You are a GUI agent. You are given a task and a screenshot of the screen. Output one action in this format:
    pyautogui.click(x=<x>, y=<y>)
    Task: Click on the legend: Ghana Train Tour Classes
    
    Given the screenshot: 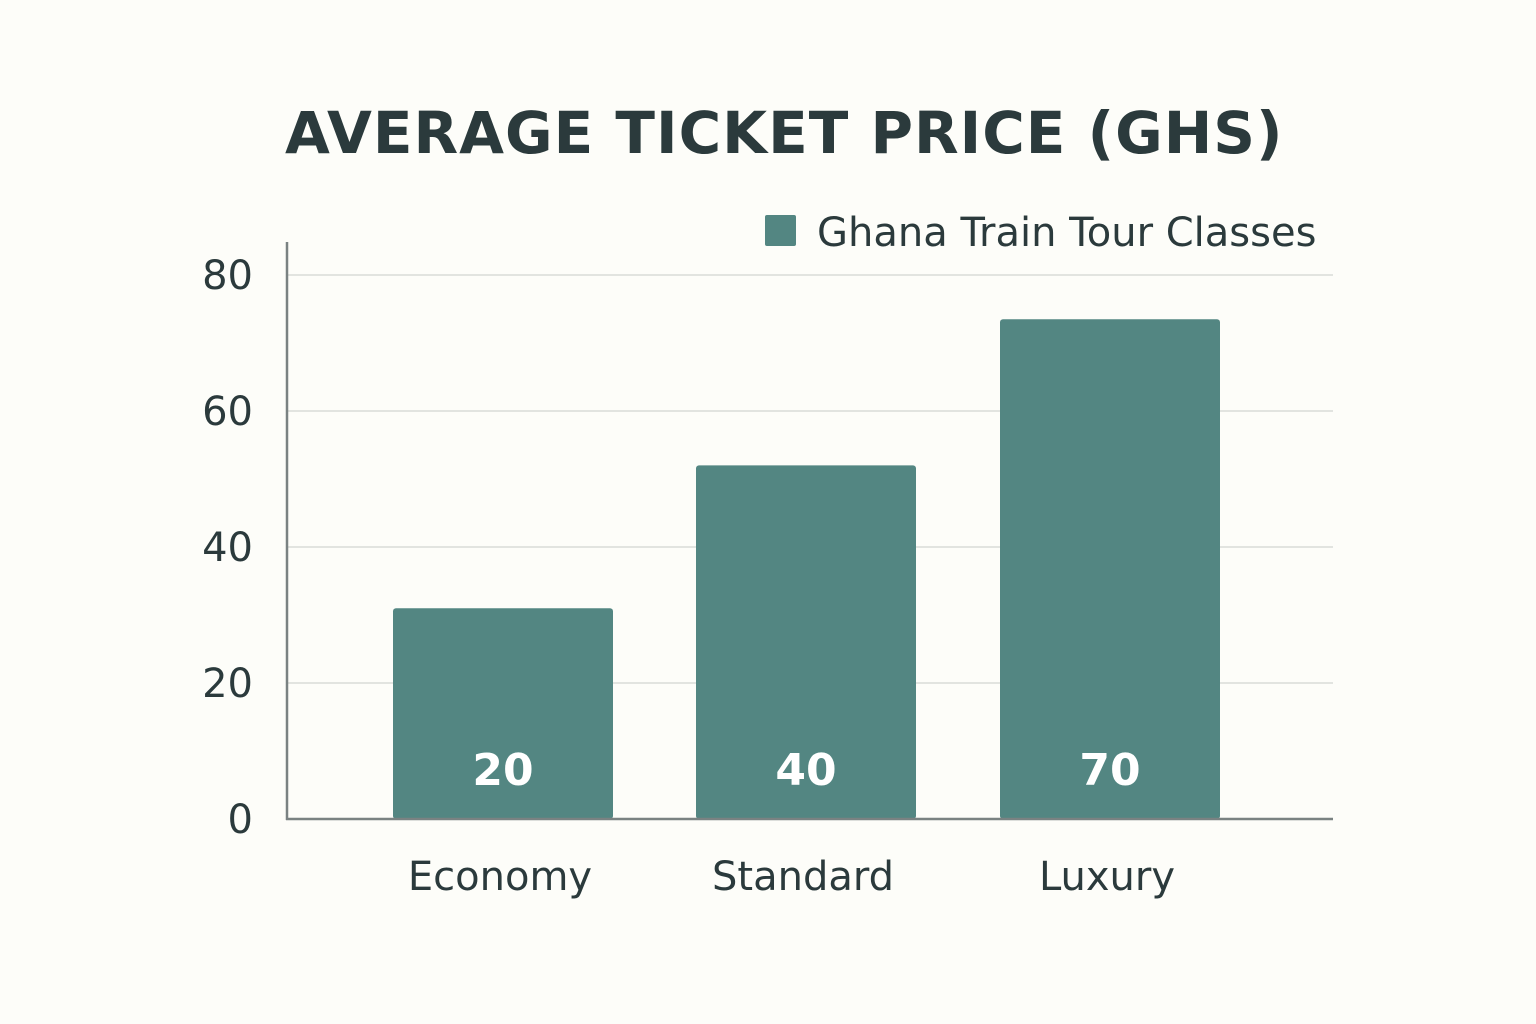 What is the action you would take?
    pyautogui.click(x=1040, y=233)
    